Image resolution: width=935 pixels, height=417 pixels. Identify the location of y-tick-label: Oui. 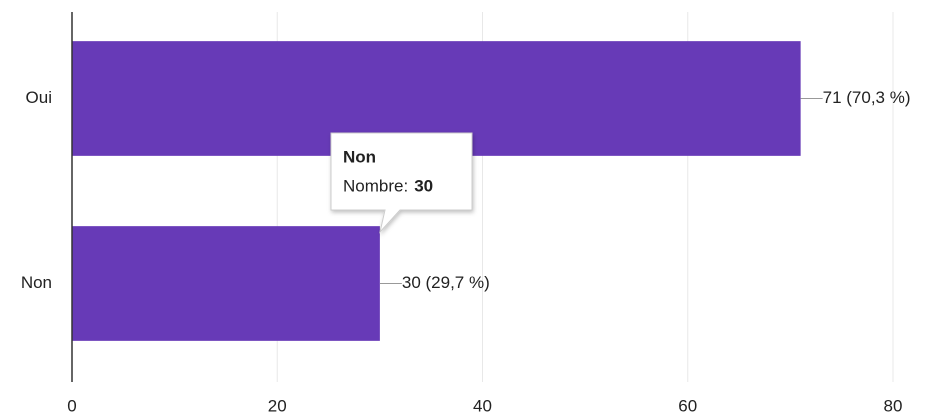
(39, 97).